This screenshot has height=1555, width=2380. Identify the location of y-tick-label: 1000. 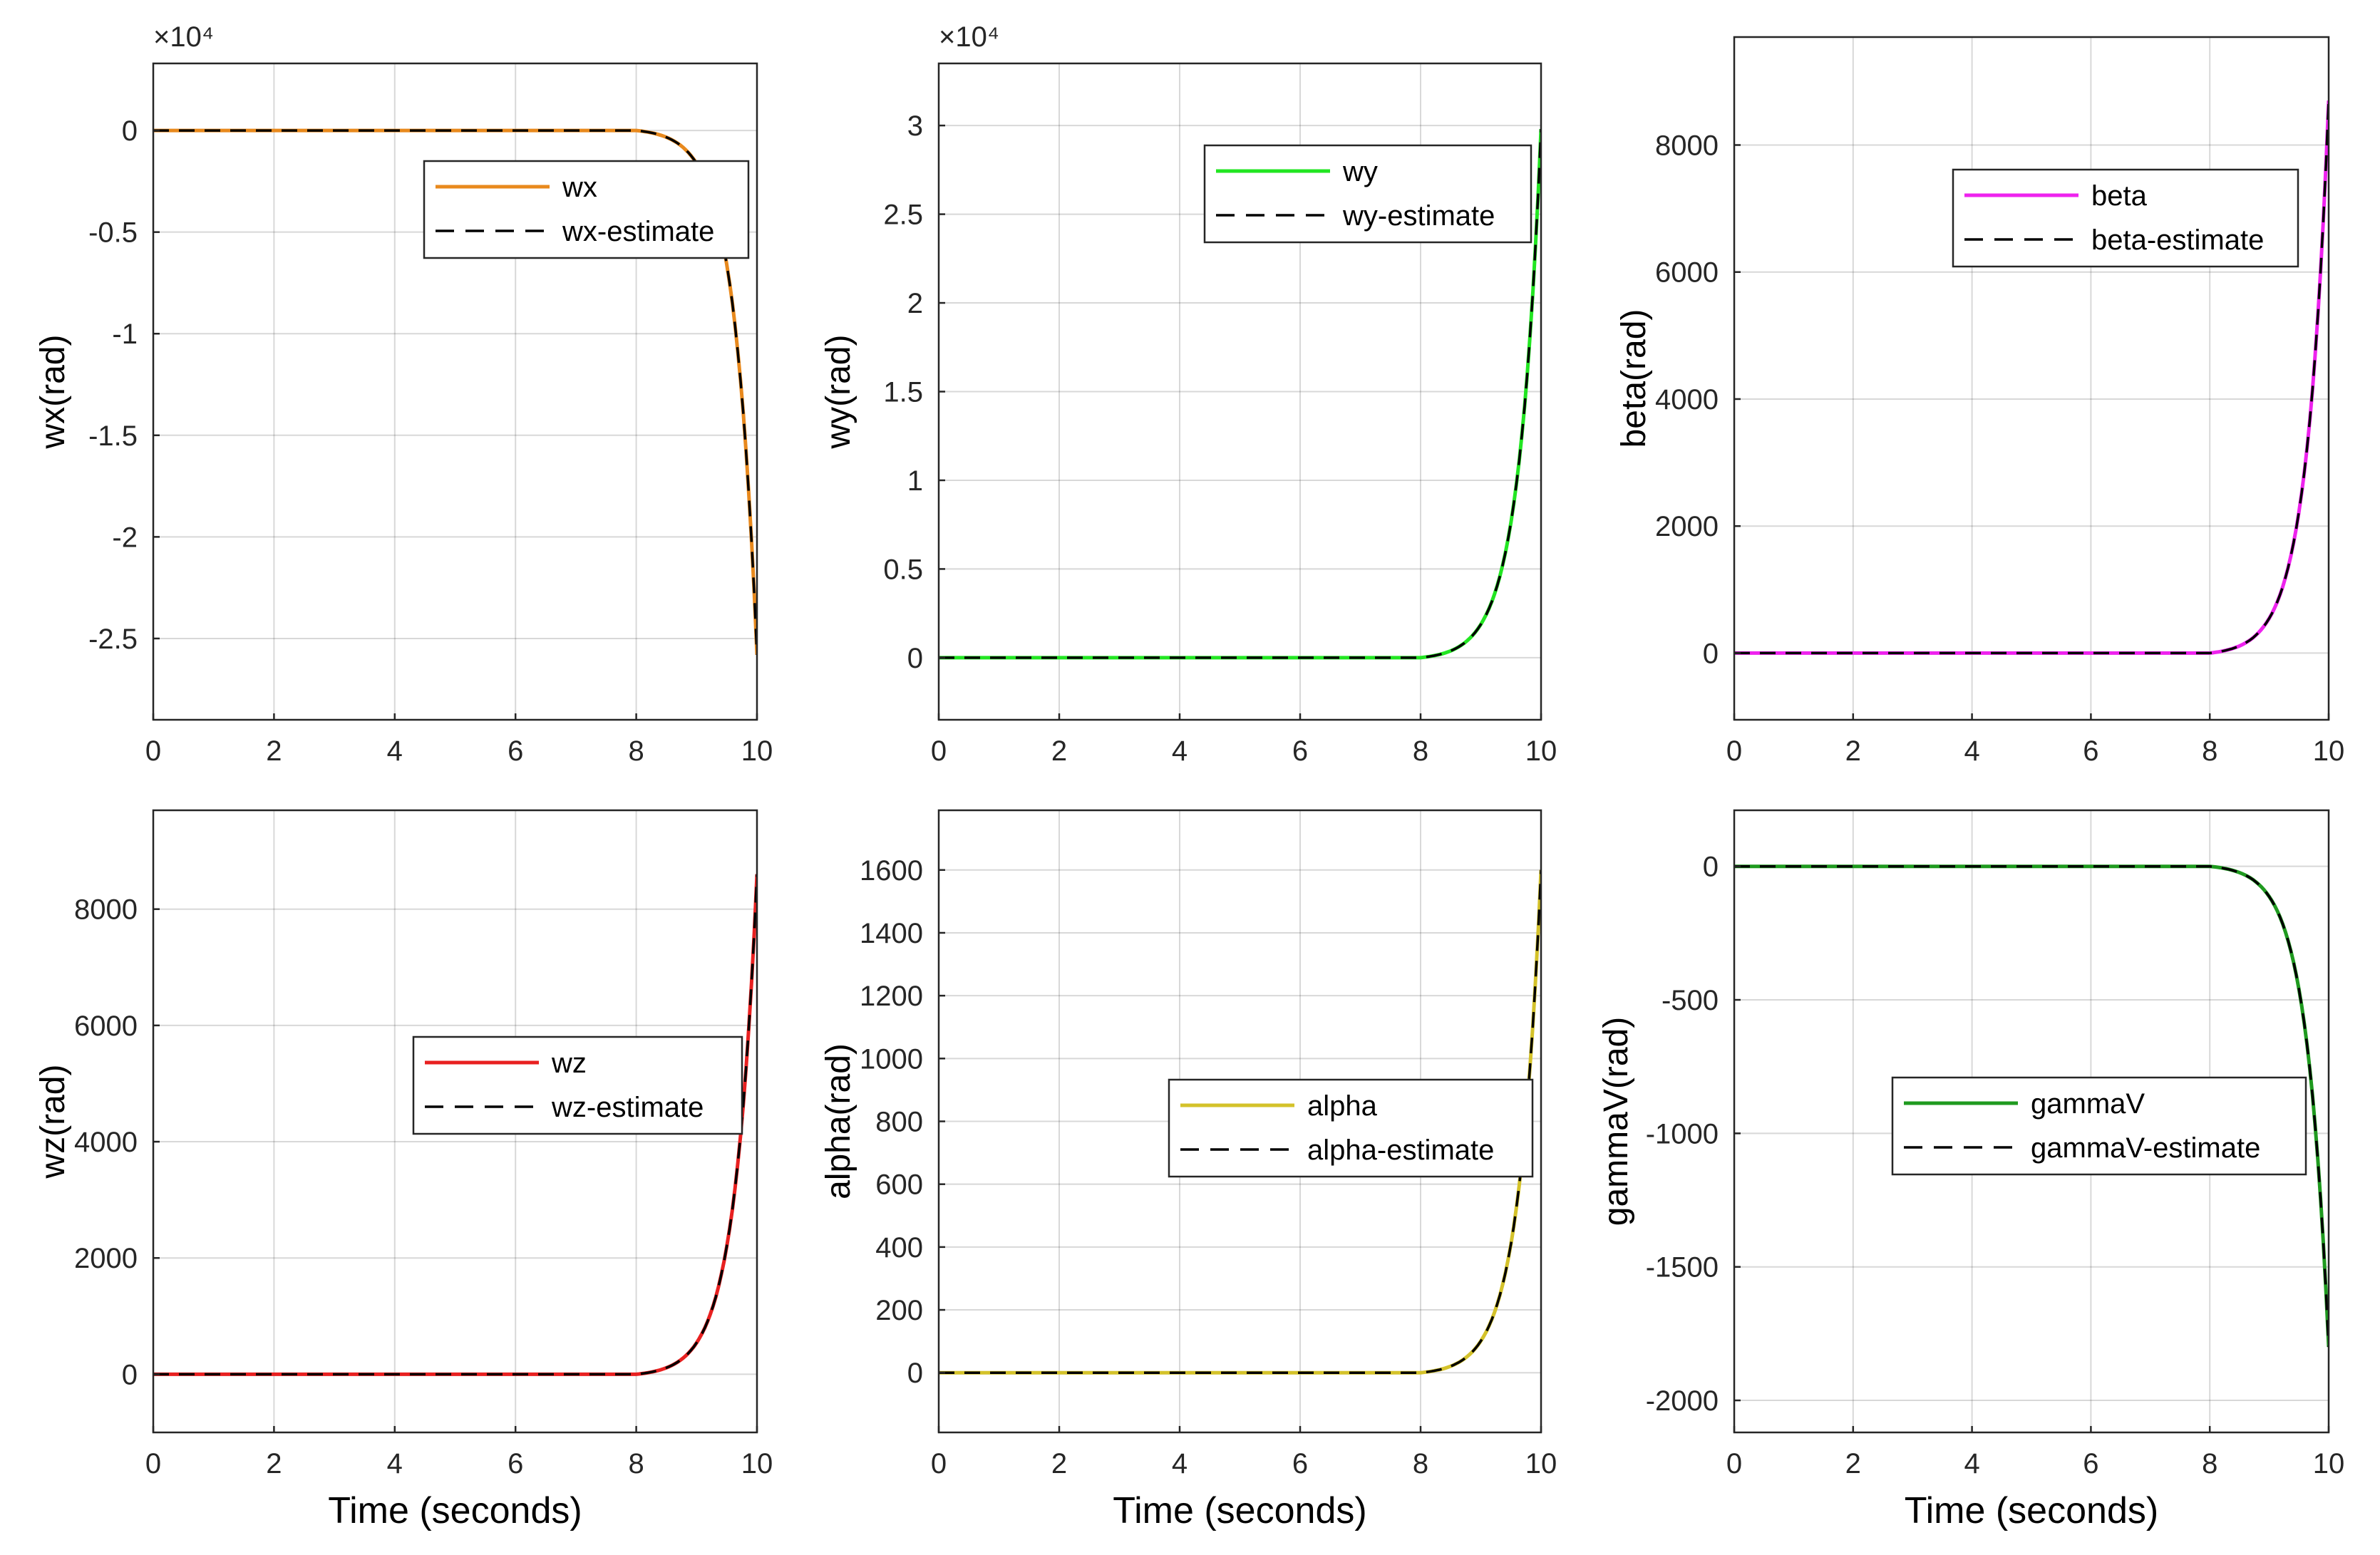
(891, 1059).